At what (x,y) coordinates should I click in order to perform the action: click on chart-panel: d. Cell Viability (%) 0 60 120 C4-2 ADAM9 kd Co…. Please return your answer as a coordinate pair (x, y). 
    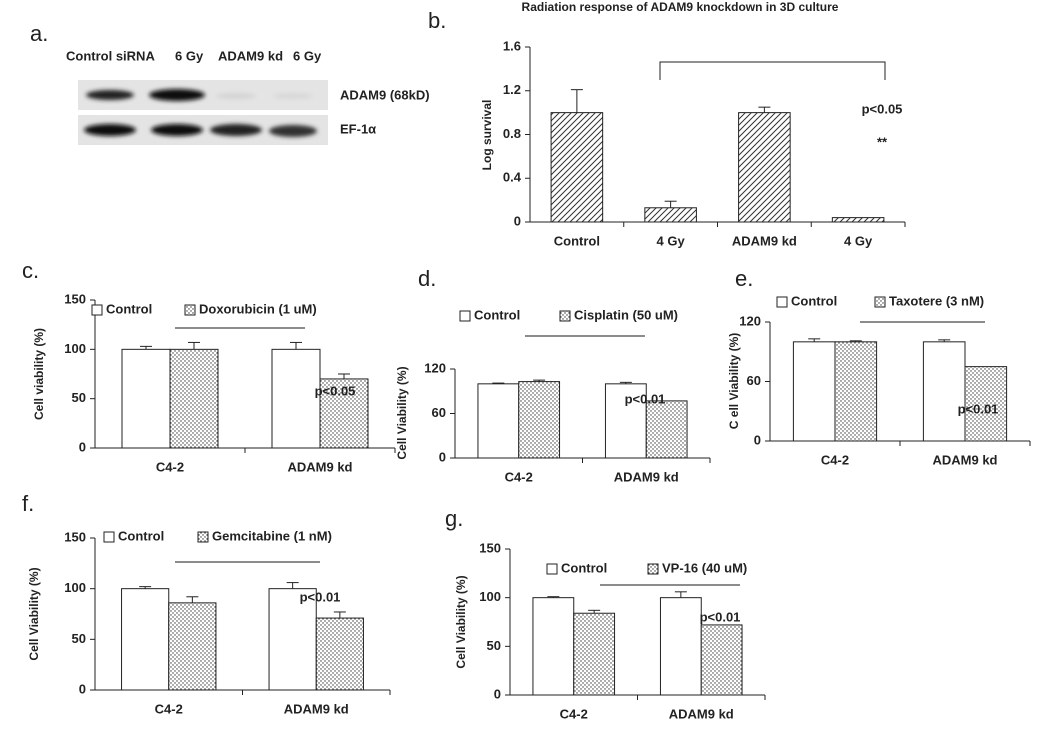
    Looking at the image, I should click on (553, 375).